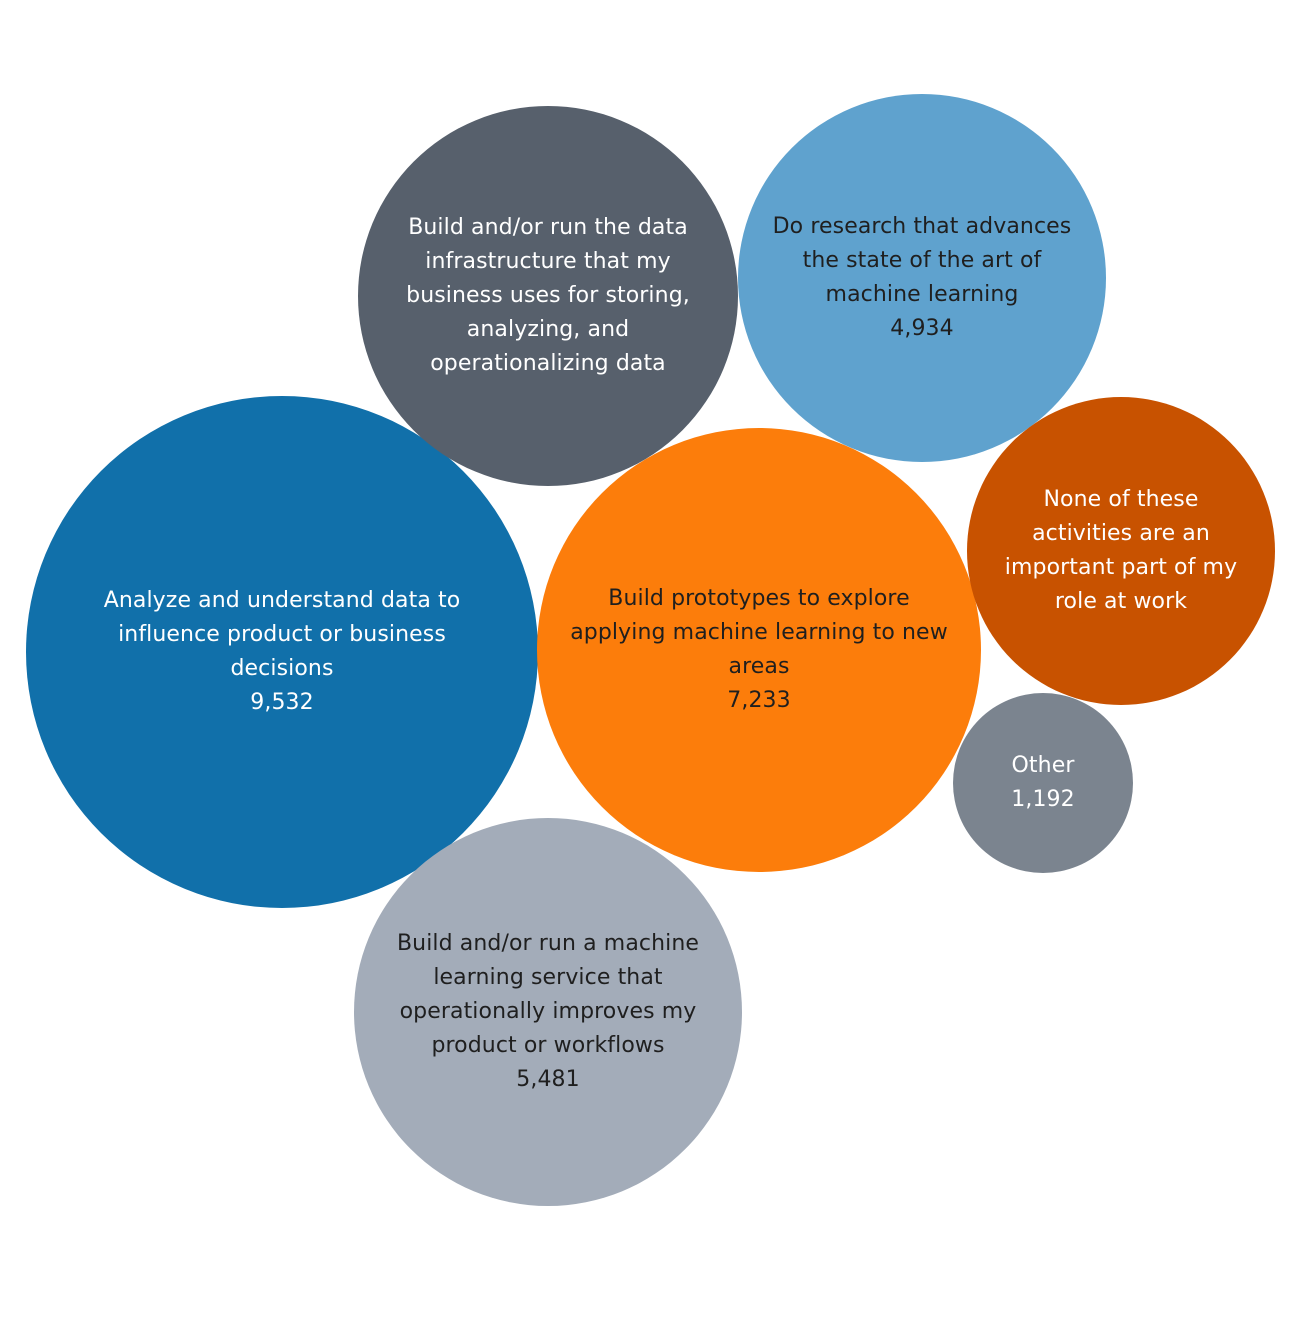 The image size is (1298, 1322). I want to click on bubble-label-line: role at work, so click(1121, 601).